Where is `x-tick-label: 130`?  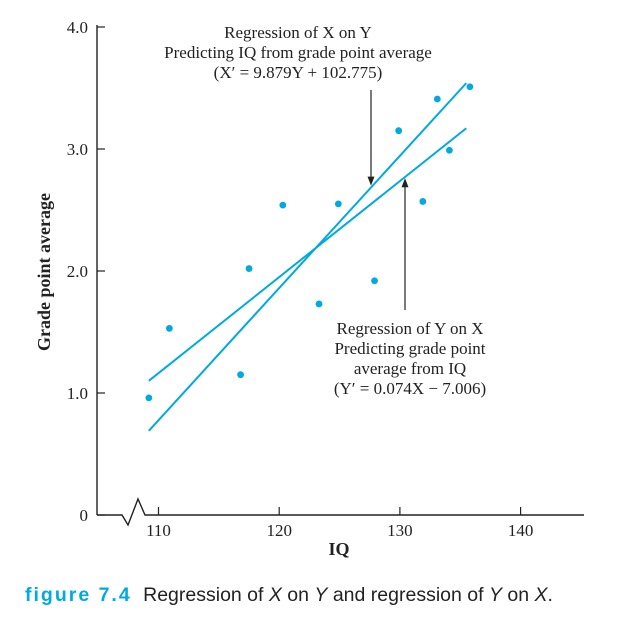
x-tick-label: 130 is located at coordinates (400, 530).